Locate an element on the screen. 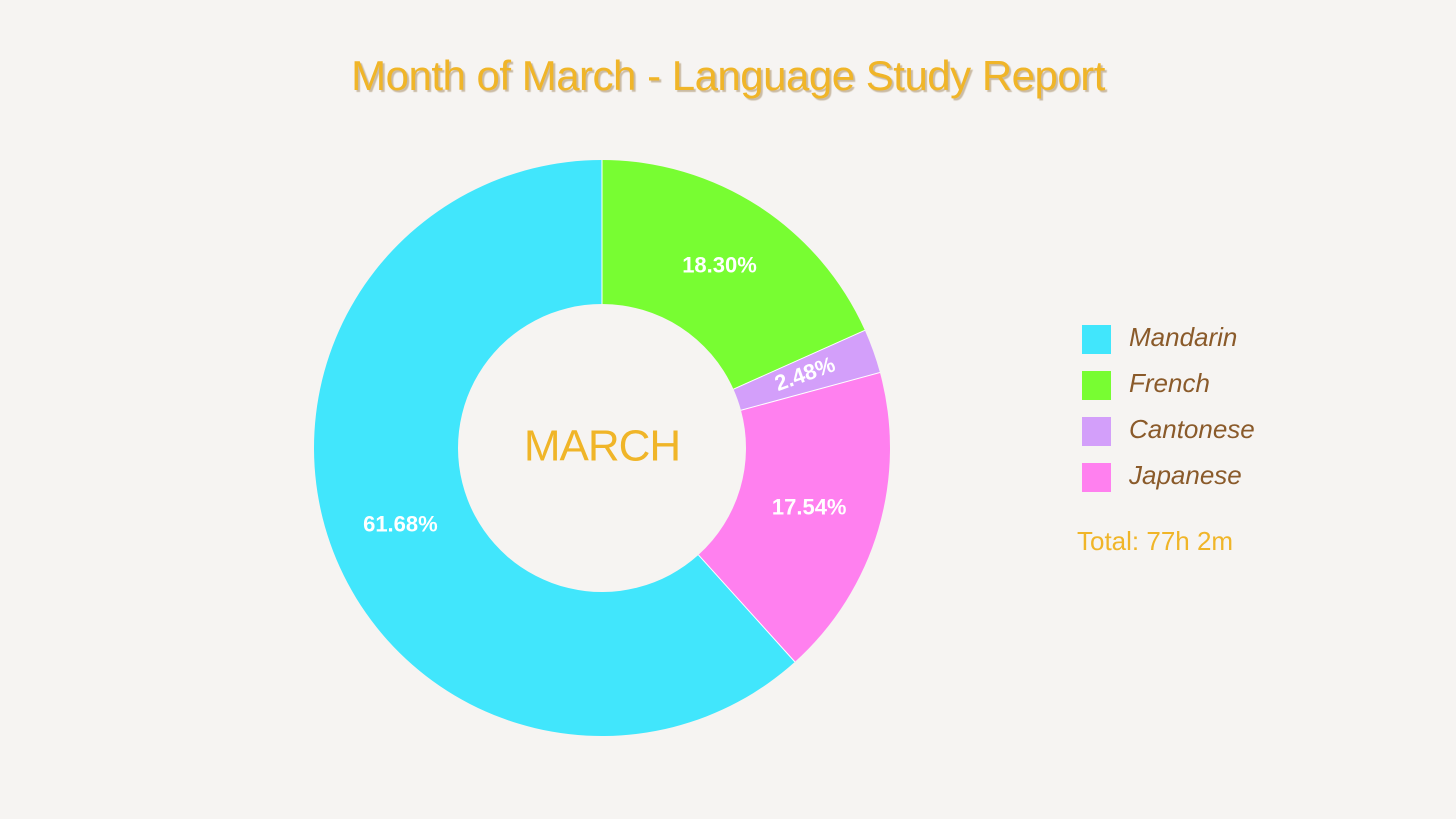 The image size is (1456, 819). slice-french is located at coordinates (733, 275).